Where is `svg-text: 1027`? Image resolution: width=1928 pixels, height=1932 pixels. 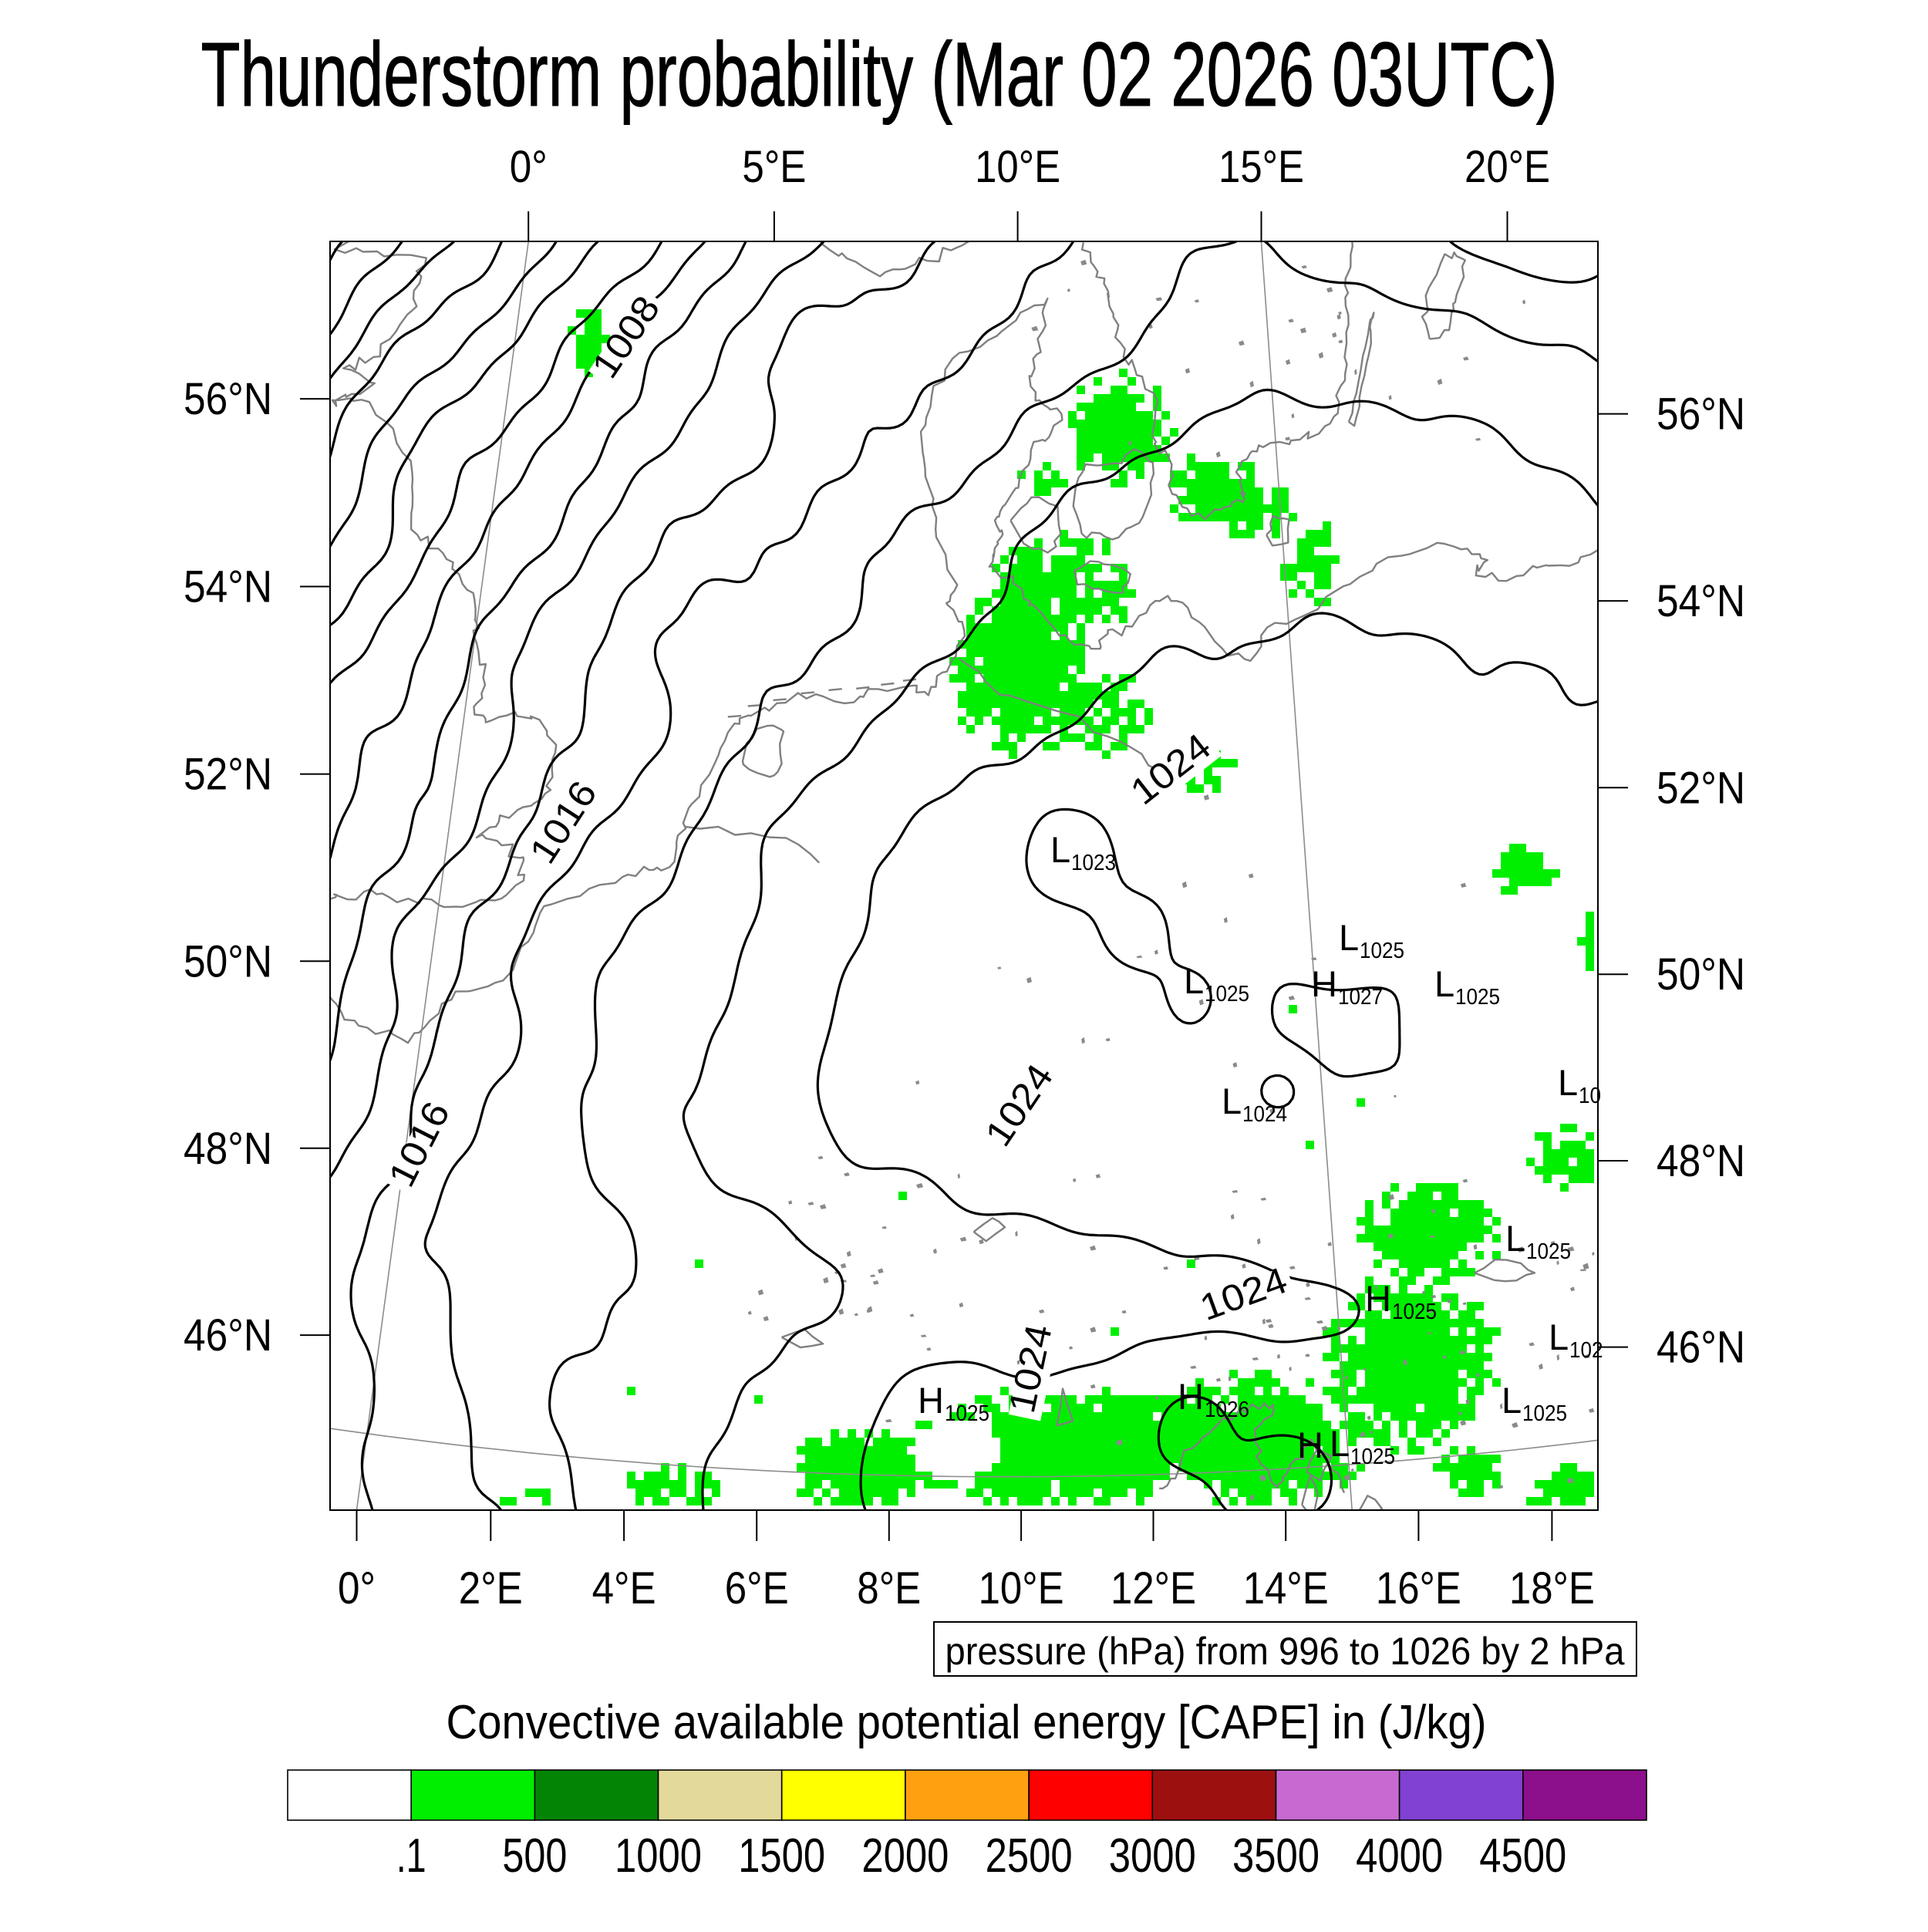 svg-text: 1027 is located at coordinates (1360, 997).